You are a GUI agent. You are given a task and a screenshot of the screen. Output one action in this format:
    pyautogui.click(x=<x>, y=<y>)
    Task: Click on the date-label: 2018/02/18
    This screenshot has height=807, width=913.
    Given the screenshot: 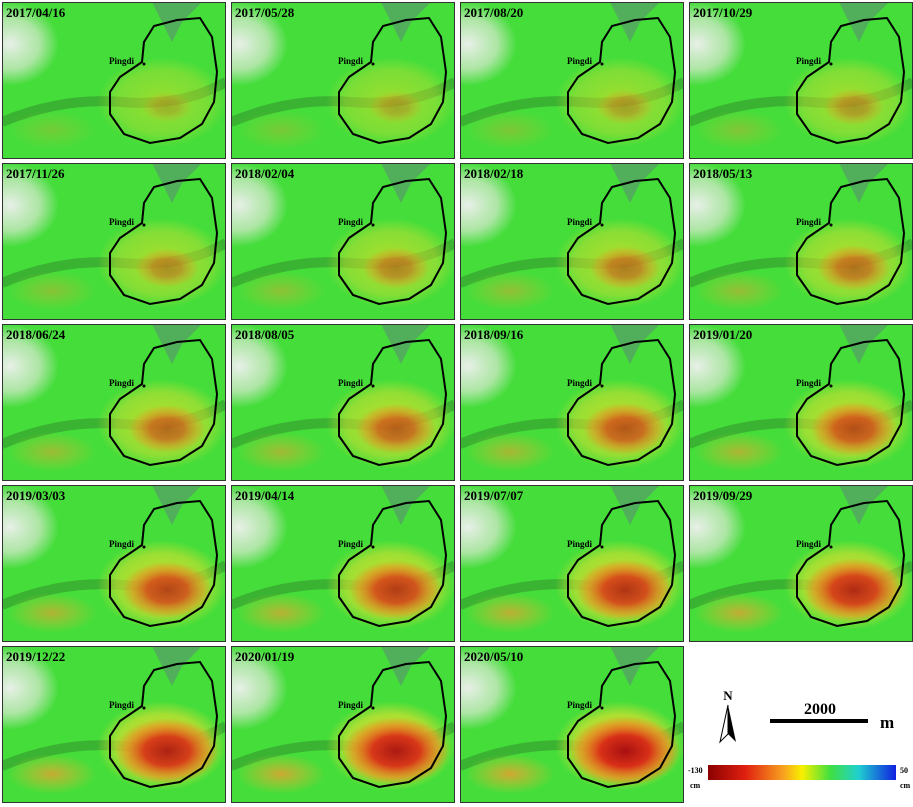 What is the action you would take?
    pyautogui.click(x=494, y=173)
    